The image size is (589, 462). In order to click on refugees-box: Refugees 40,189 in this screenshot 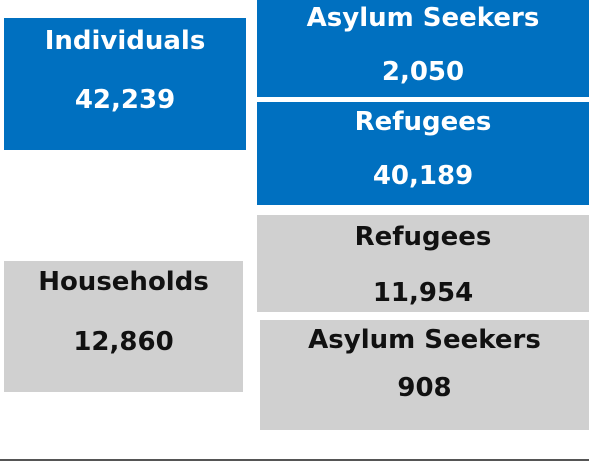, I will do `click(423, 153)`.